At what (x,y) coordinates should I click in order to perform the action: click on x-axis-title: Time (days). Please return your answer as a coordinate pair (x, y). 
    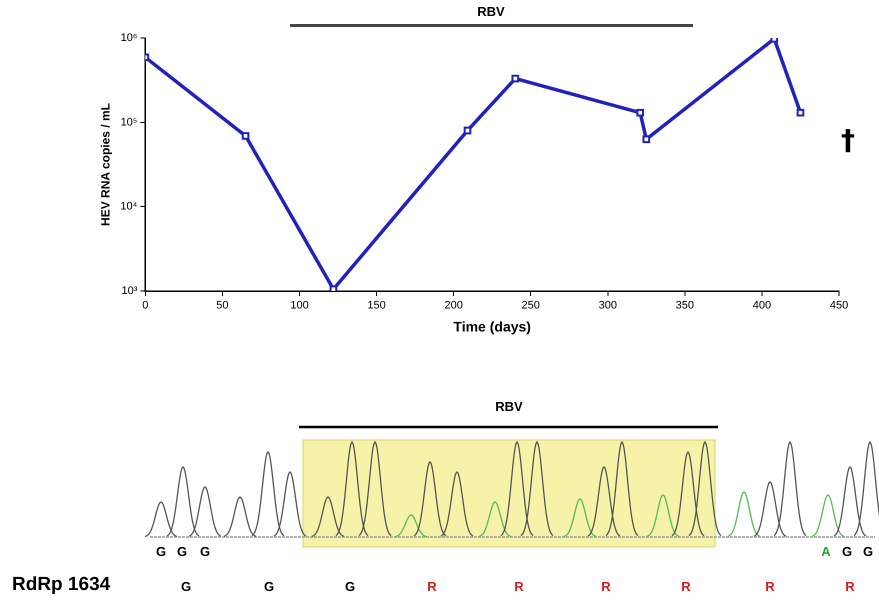
    Looking at the image, I should click on (492, 326).